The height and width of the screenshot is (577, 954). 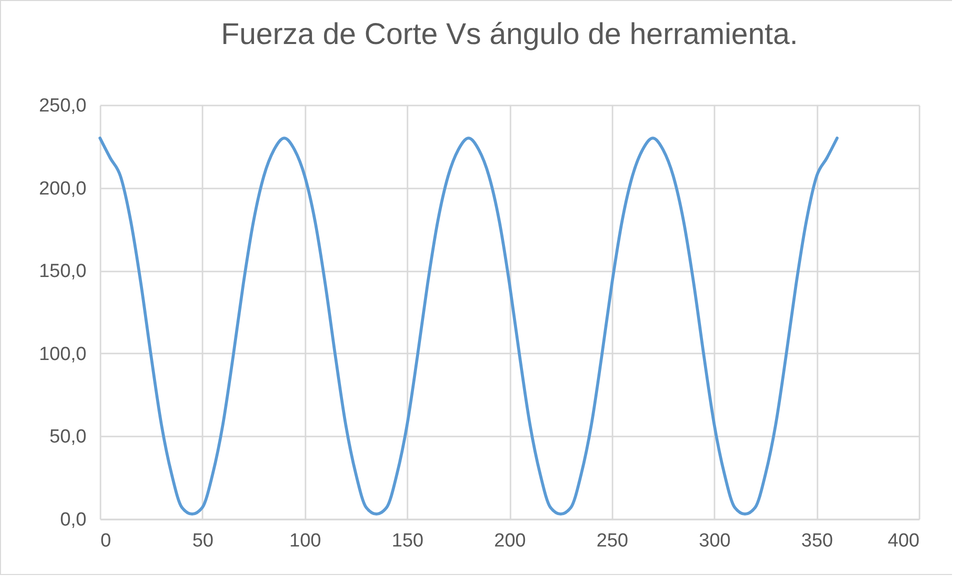 What do you see at coordinates (68, 437) in the screenshot?
I see `y-tick-label: 50,0` at bounding box center [68, 437].